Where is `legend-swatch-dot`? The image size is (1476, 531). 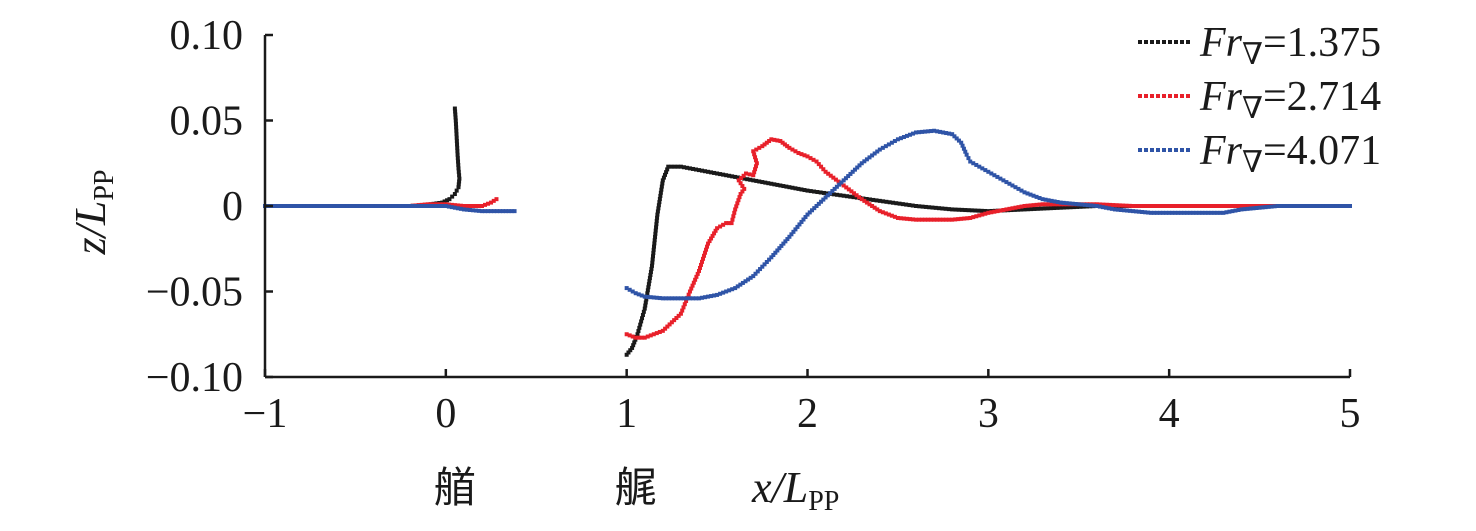 legend-swatch-dot is located at coordinates (1164, 42).